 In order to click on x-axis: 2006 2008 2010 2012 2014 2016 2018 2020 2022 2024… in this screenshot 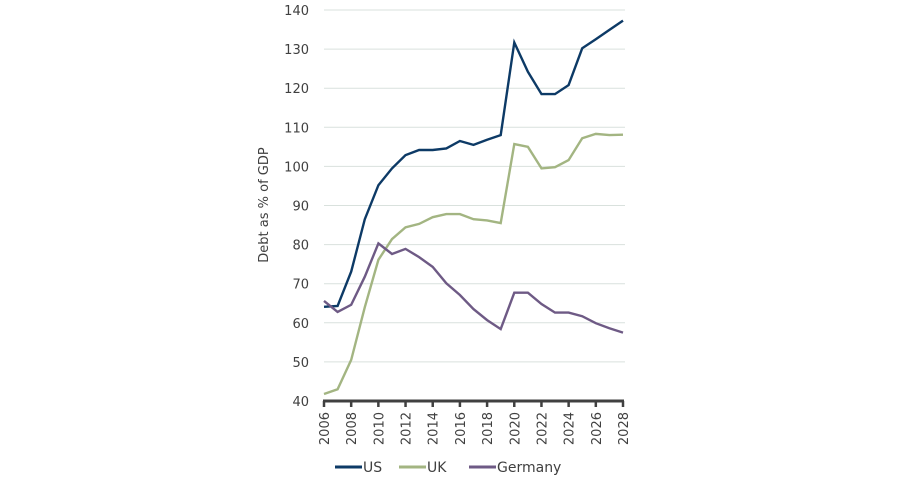, I will do `click(475, 422)`.